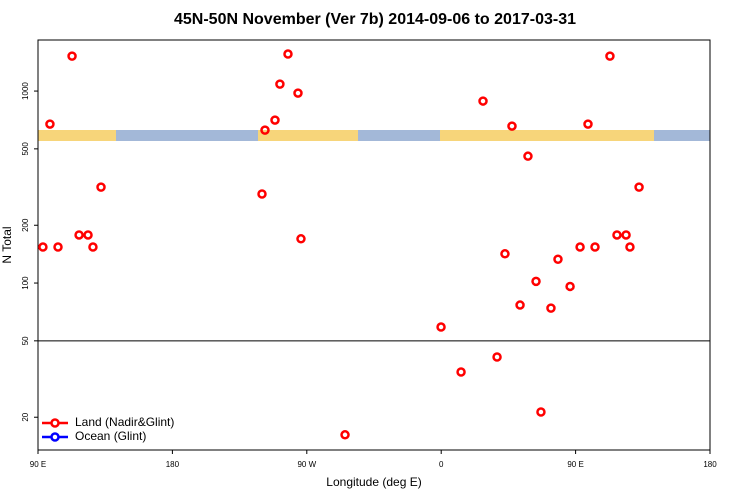 The image size is (750, 500). What do you see at coordinates (373, 482) in the screenshot?
I see `x-axis-label: Longitude (deg E)` at bounding box center [373, 482].